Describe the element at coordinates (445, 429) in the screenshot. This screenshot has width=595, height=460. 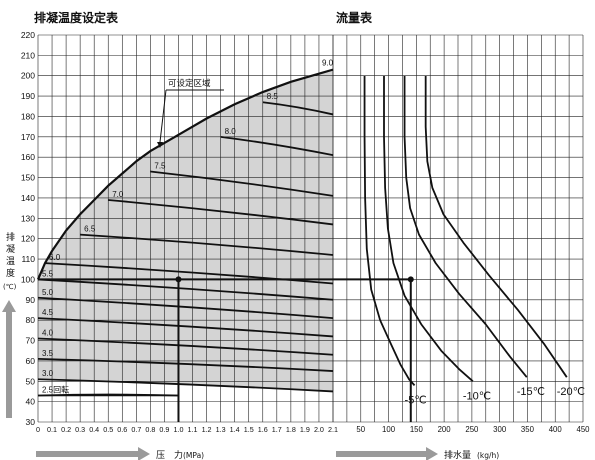
I see `right-x-tick-label: 200` at that location.